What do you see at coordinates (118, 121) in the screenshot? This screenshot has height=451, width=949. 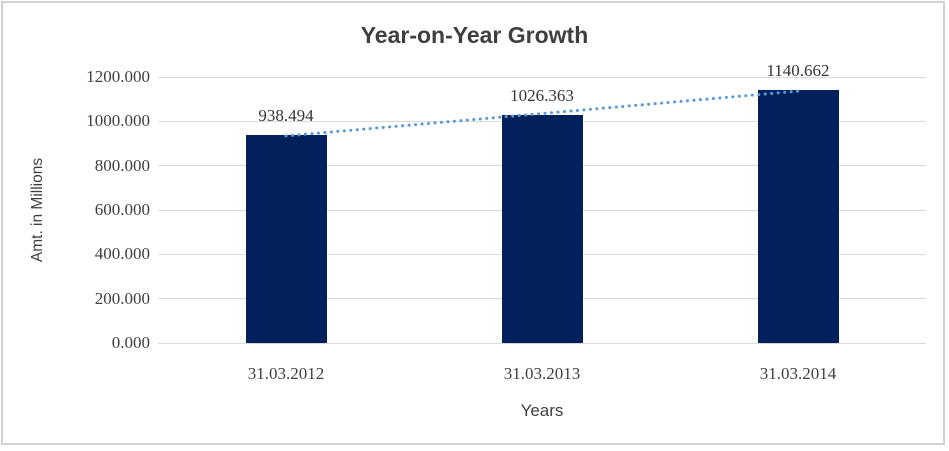 I see `y-tick-label: 1000.000` at bounding box center [118, 121].